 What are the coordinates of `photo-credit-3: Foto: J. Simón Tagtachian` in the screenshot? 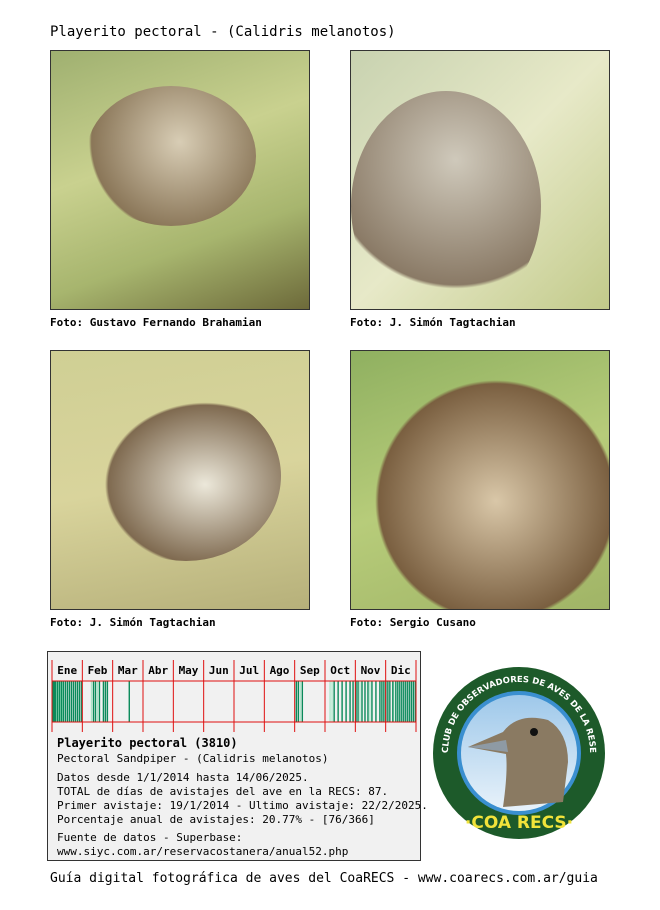 It's located at (133, 622).